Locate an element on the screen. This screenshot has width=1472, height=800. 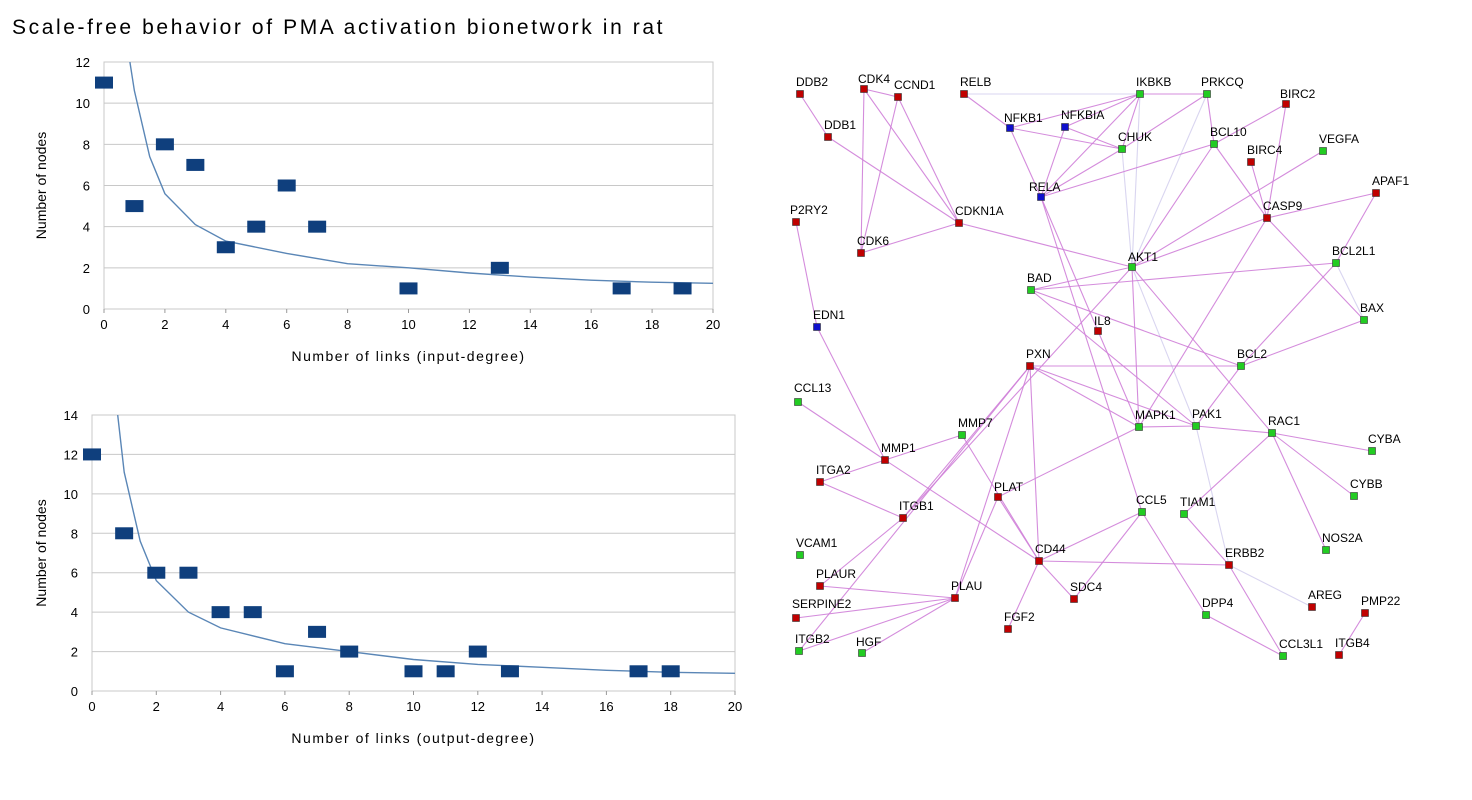
network-node: ITGB4 is located at coordinates (1352, 647).